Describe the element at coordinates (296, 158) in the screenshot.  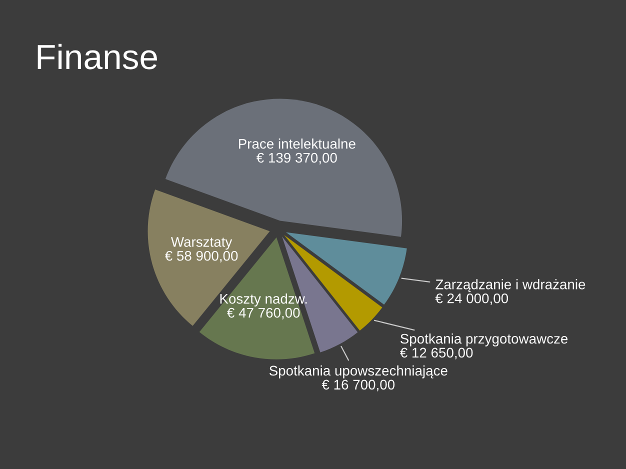
I see `data-label: € 139 370,00` at that location.